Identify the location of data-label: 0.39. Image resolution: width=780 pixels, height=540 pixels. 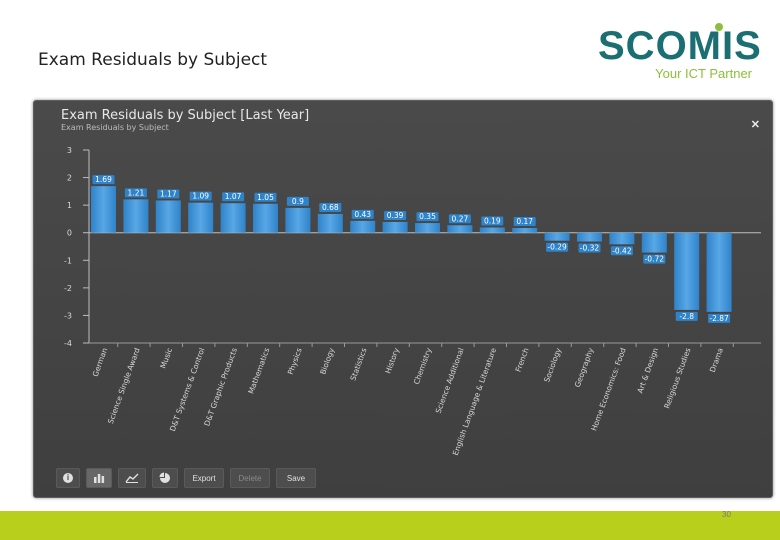
(395, 215).